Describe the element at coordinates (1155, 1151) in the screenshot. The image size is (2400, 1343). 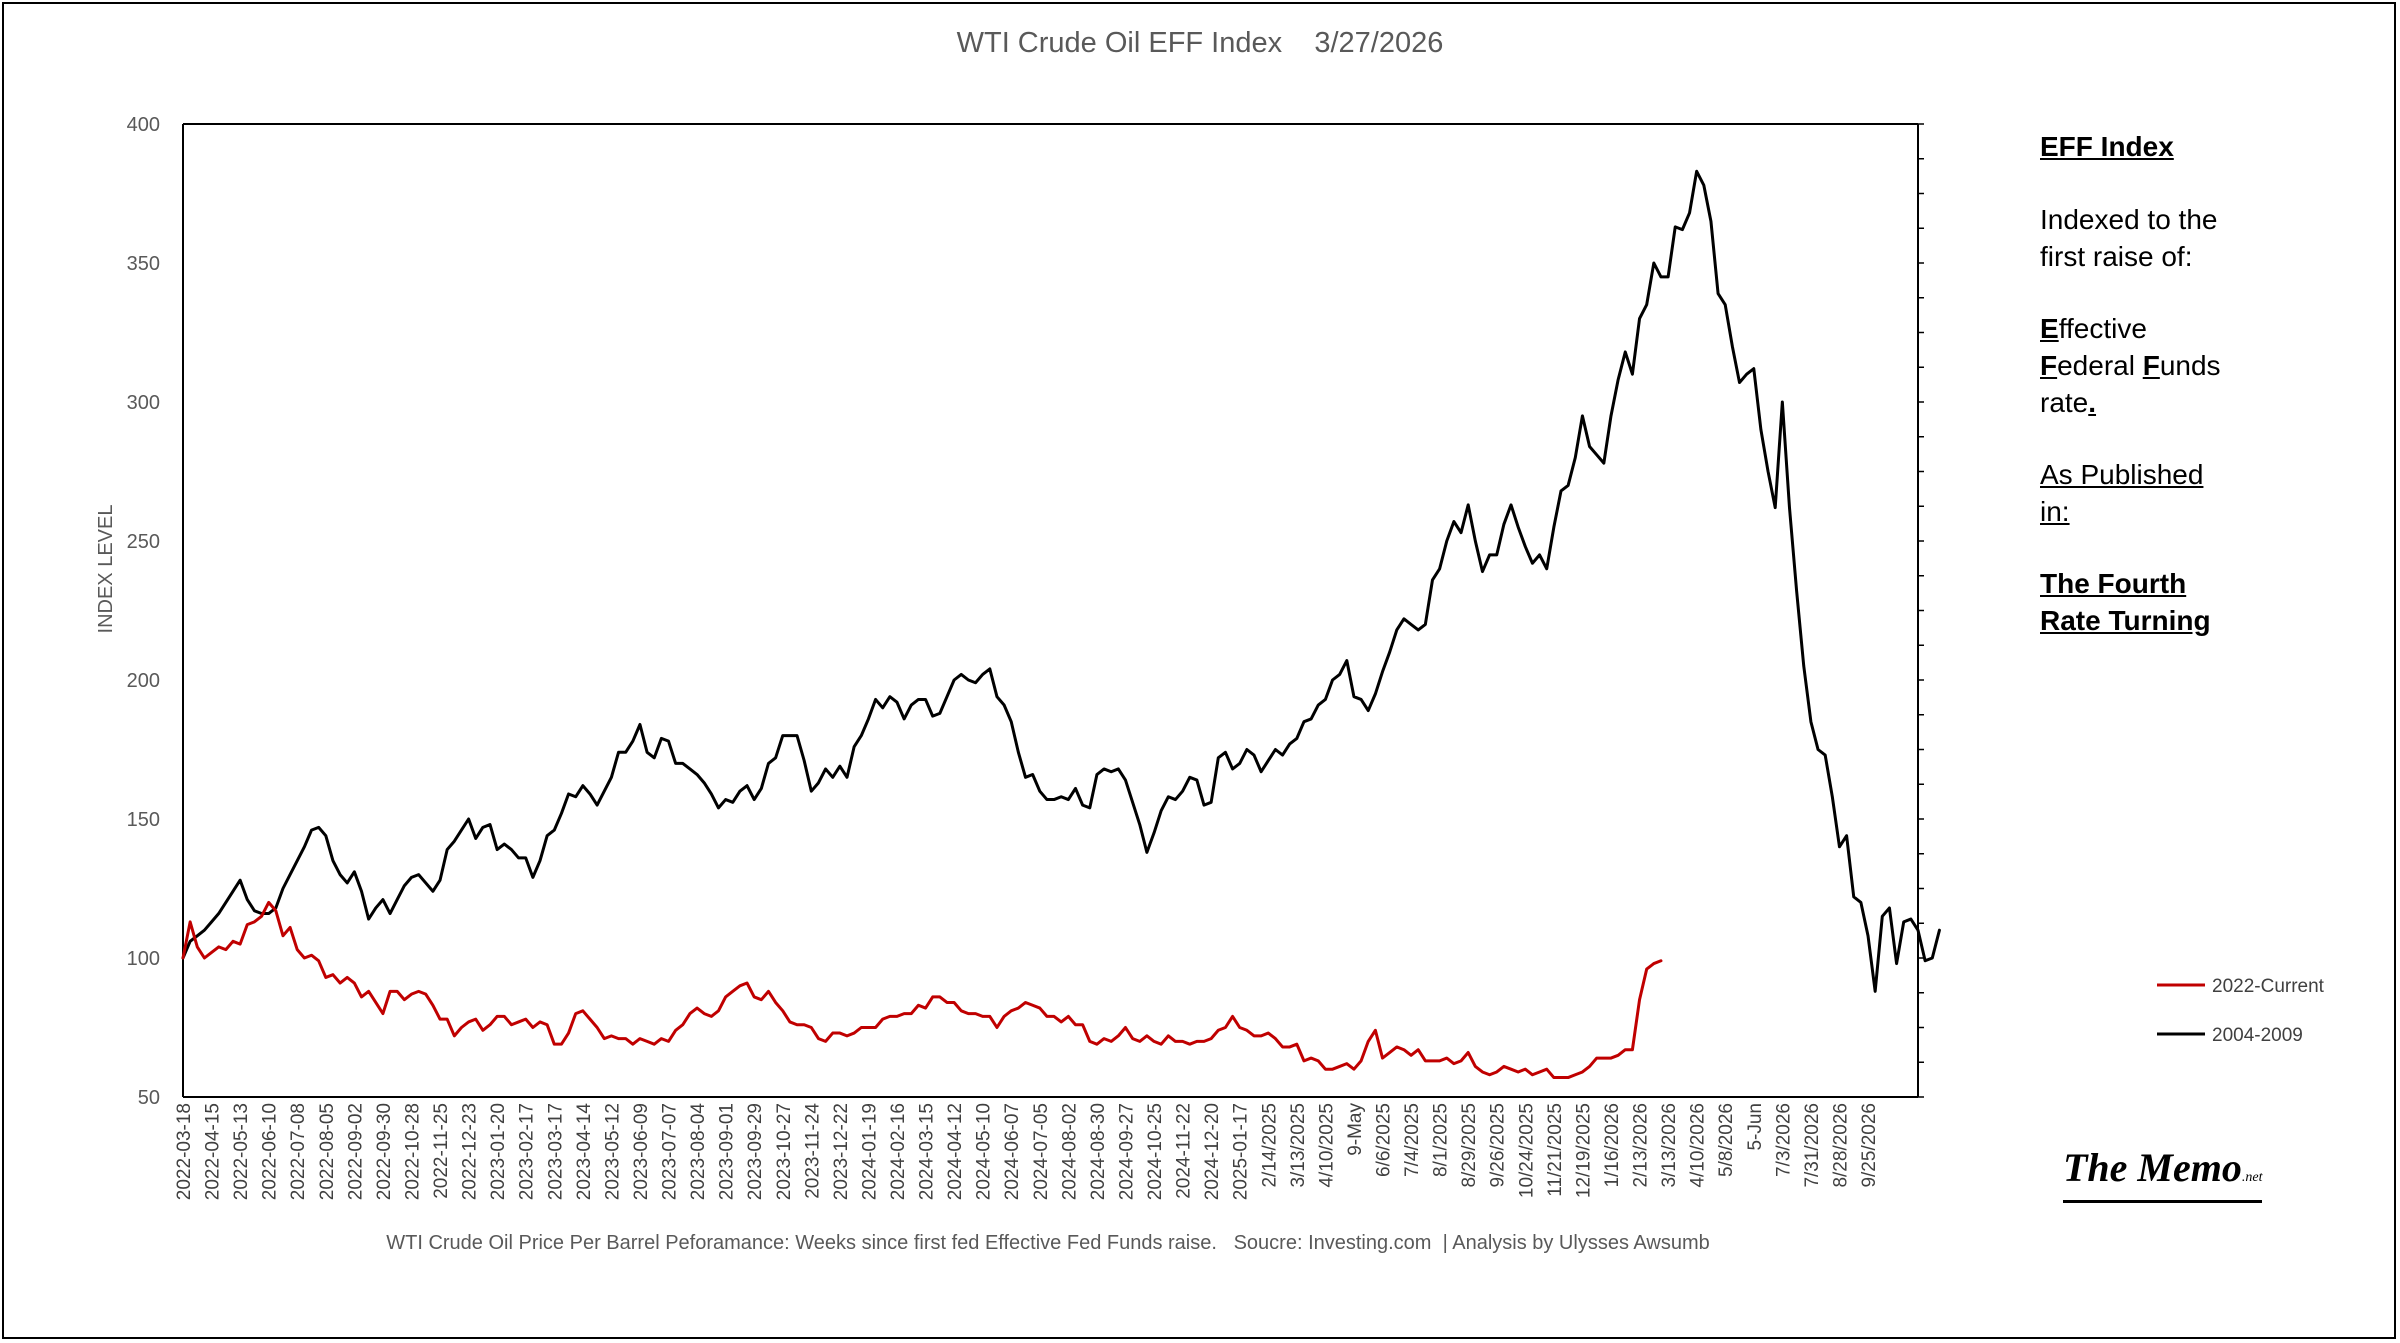
I see `x-tick-label-2024-10-25: 2024-10-25` at that location.